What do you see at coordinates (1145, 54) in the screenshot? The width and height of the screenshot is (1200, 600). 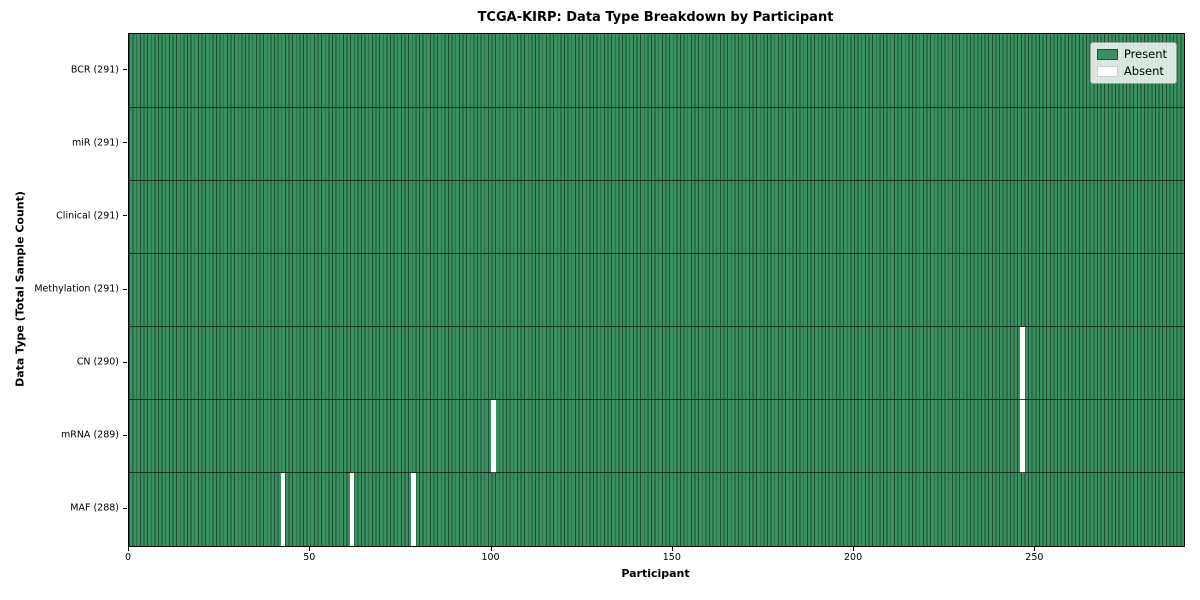 I see `legend-label: Present` at bounding box center [1145, 54].